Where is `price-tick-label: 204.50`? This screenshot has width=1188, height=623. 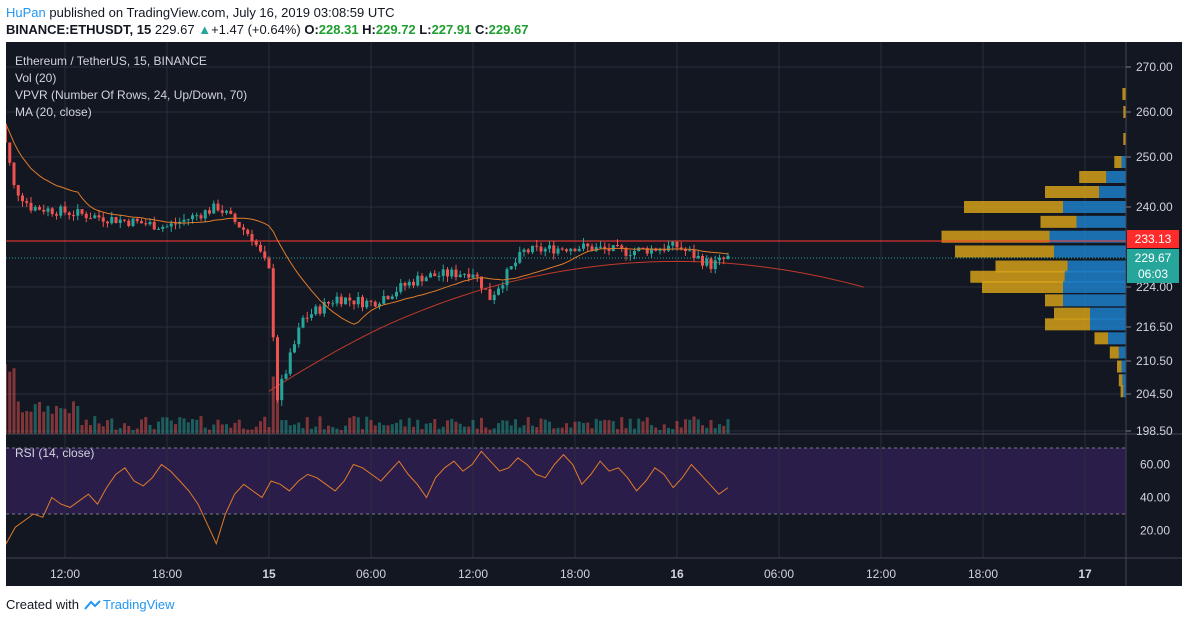 price-tick-label: 204.50 is located at coordinates (1154, 394).